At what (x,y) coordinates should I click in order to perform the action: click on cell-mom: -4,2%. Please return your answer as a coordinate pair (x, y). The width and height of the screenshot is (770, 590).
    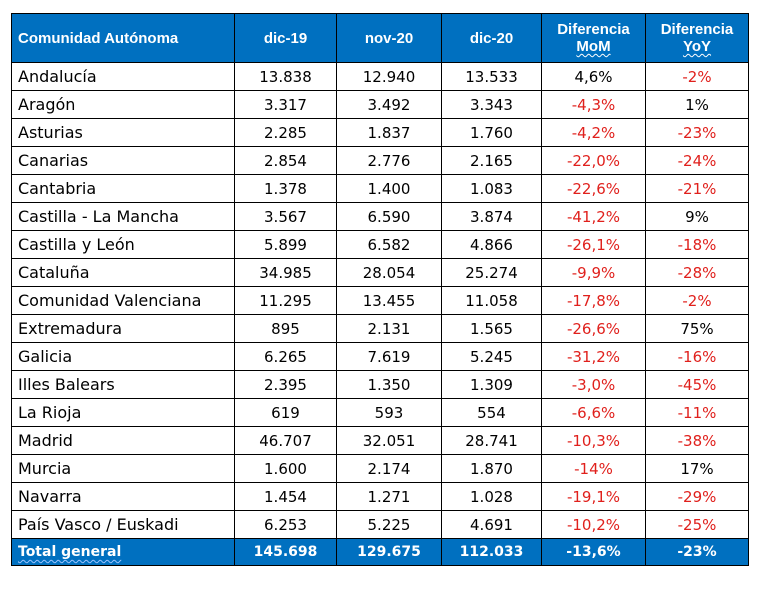
    Looking at the image, I should click on (593, 132).